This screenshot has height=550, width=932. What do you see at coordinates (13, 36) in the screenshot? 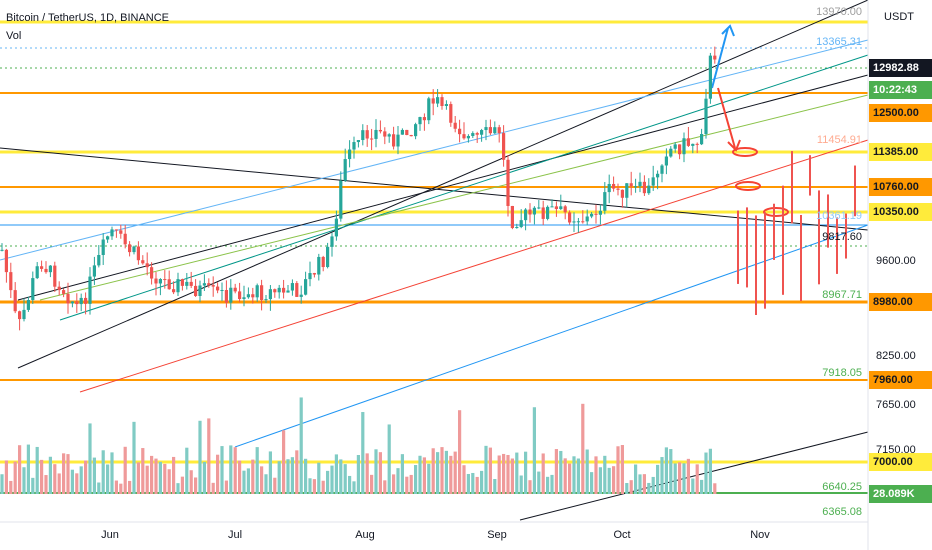
I see `indicator: Vol` at bounding box center [13, 36].